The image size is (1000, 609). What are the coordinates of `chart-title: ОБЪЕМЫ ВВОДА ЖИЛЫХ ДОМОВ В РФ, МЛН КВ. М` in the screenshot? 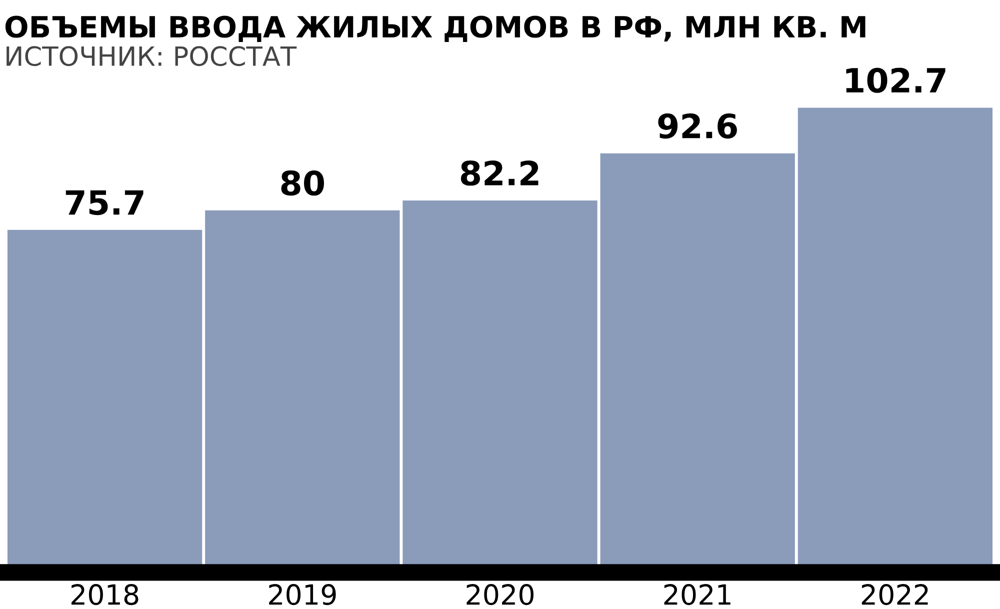 It's located at (435, 29).